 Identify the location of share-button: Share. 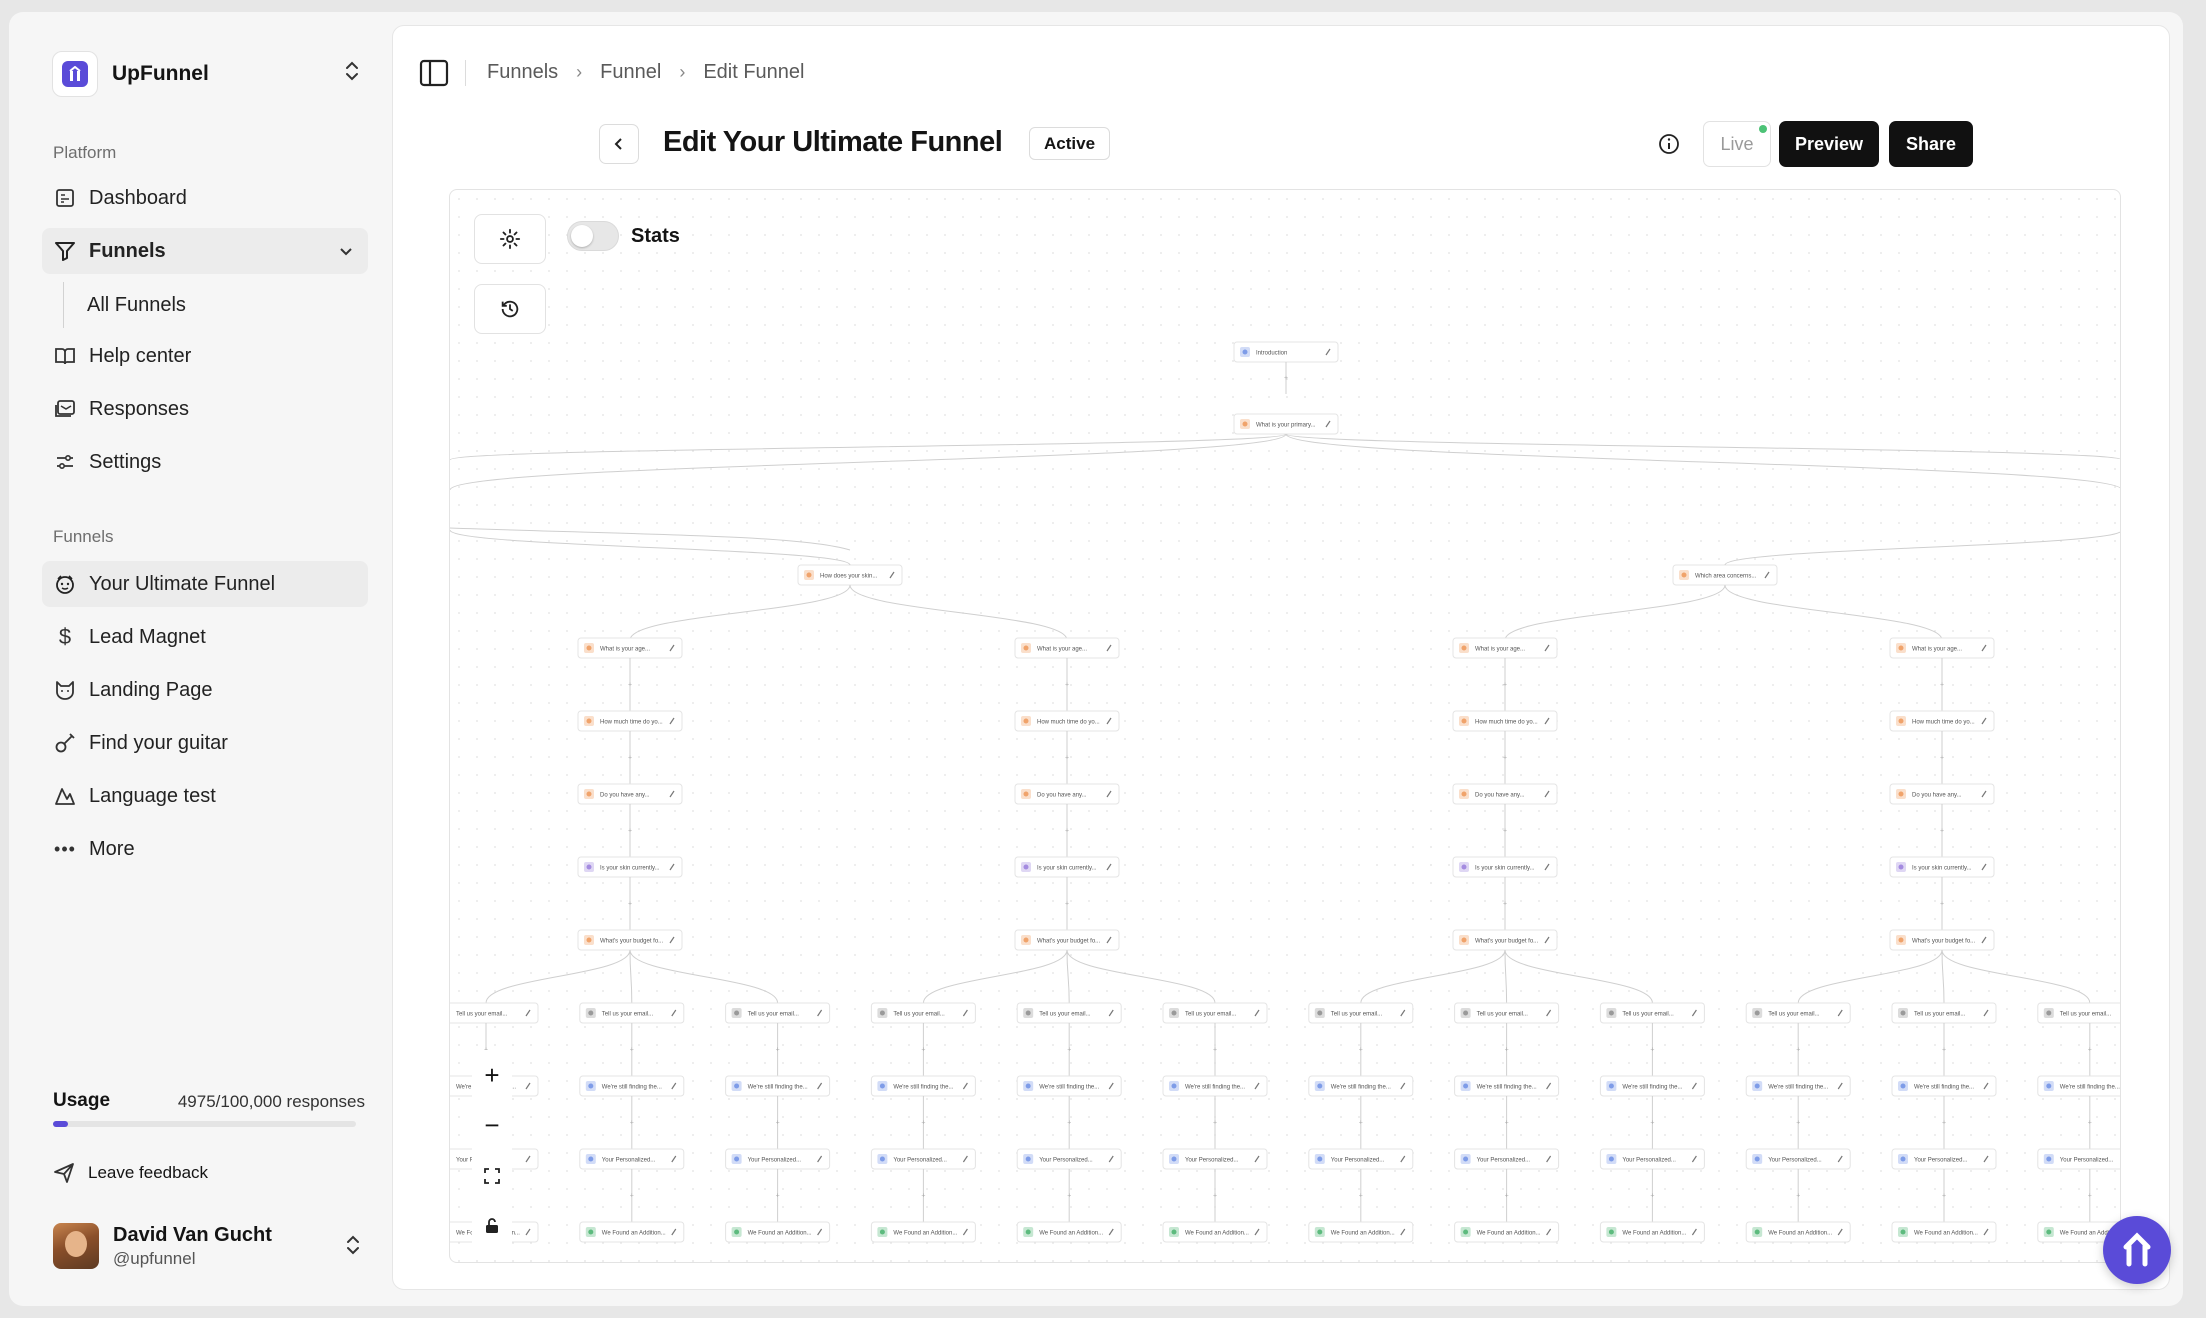
(1931, 144).